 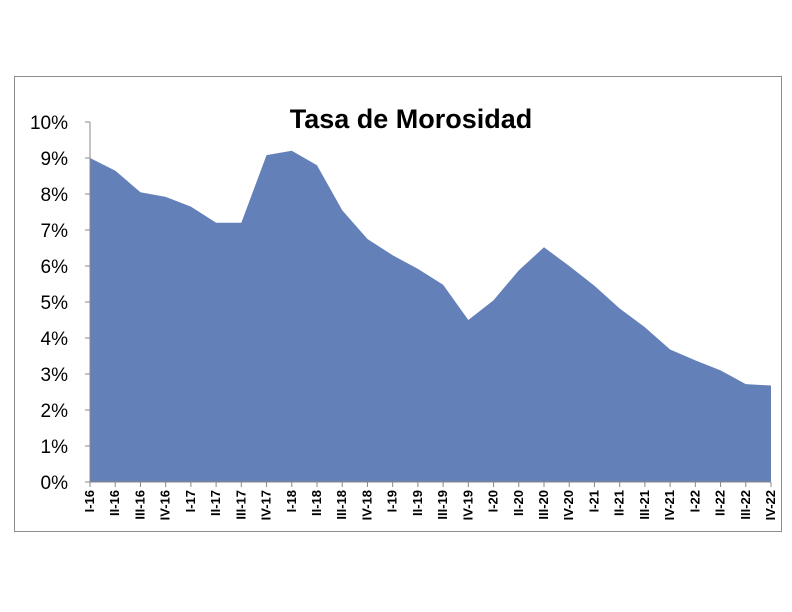 I want to click on x-tick-label: I-20, so click(x=493, y=501).